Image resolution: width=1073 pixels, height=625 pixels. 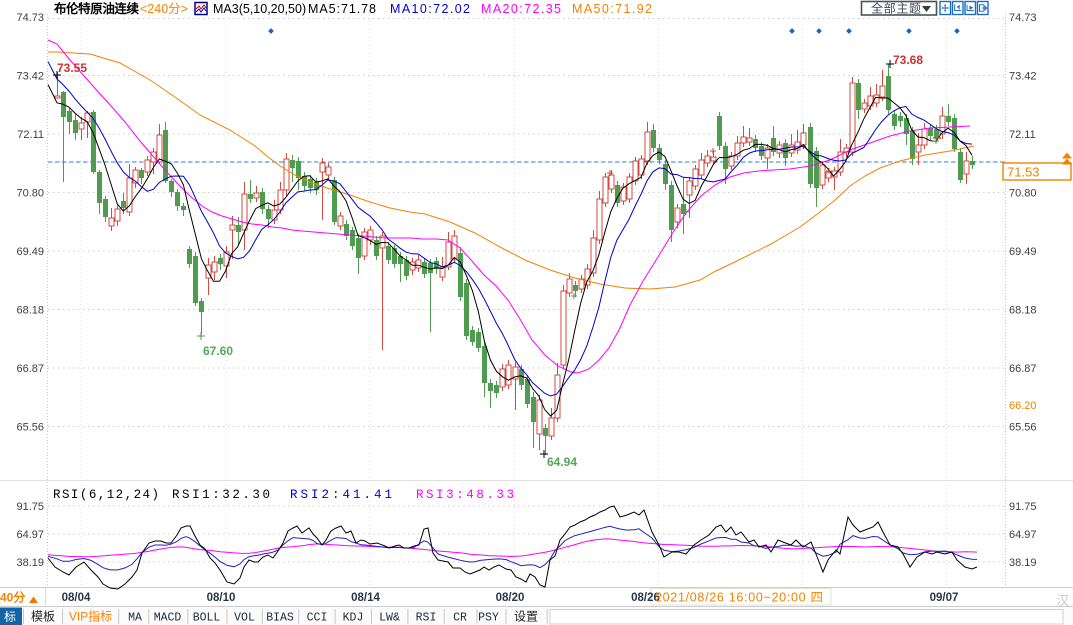 What do you see at coordinates (221, 598) in the screenshot?
I see `svg-text: 08/10` at bounding box center [221, 598].